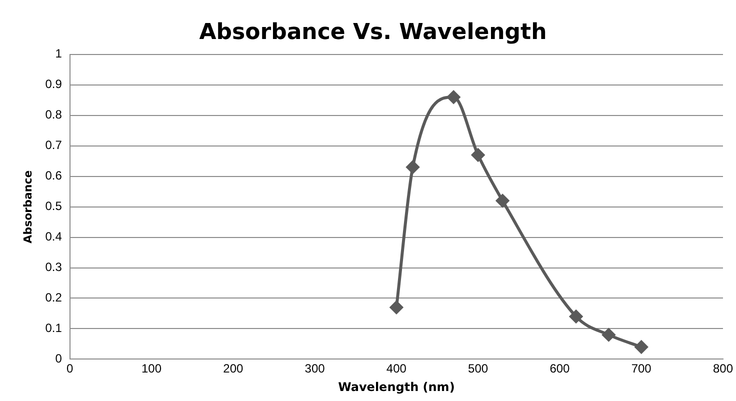  Describe the element at coordinates (560, 369) in the screenshot. I see `x-tick-label: 600` at that location.